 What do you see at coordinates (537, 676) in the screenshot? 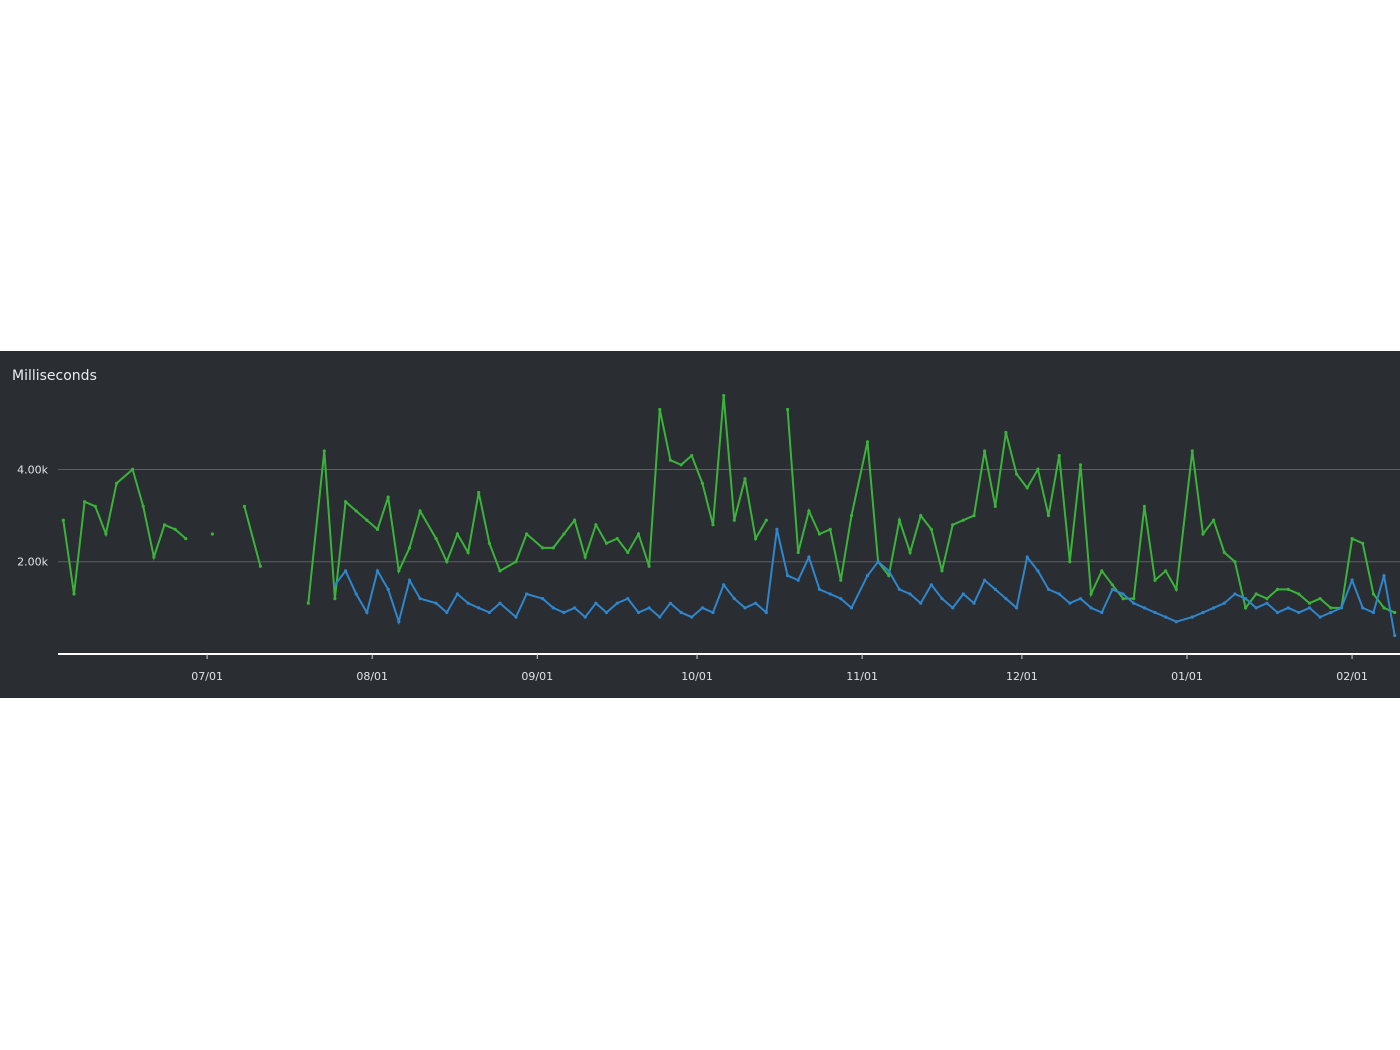
I see `x-tick-label: 09/01` at bounding box center [537, 676].